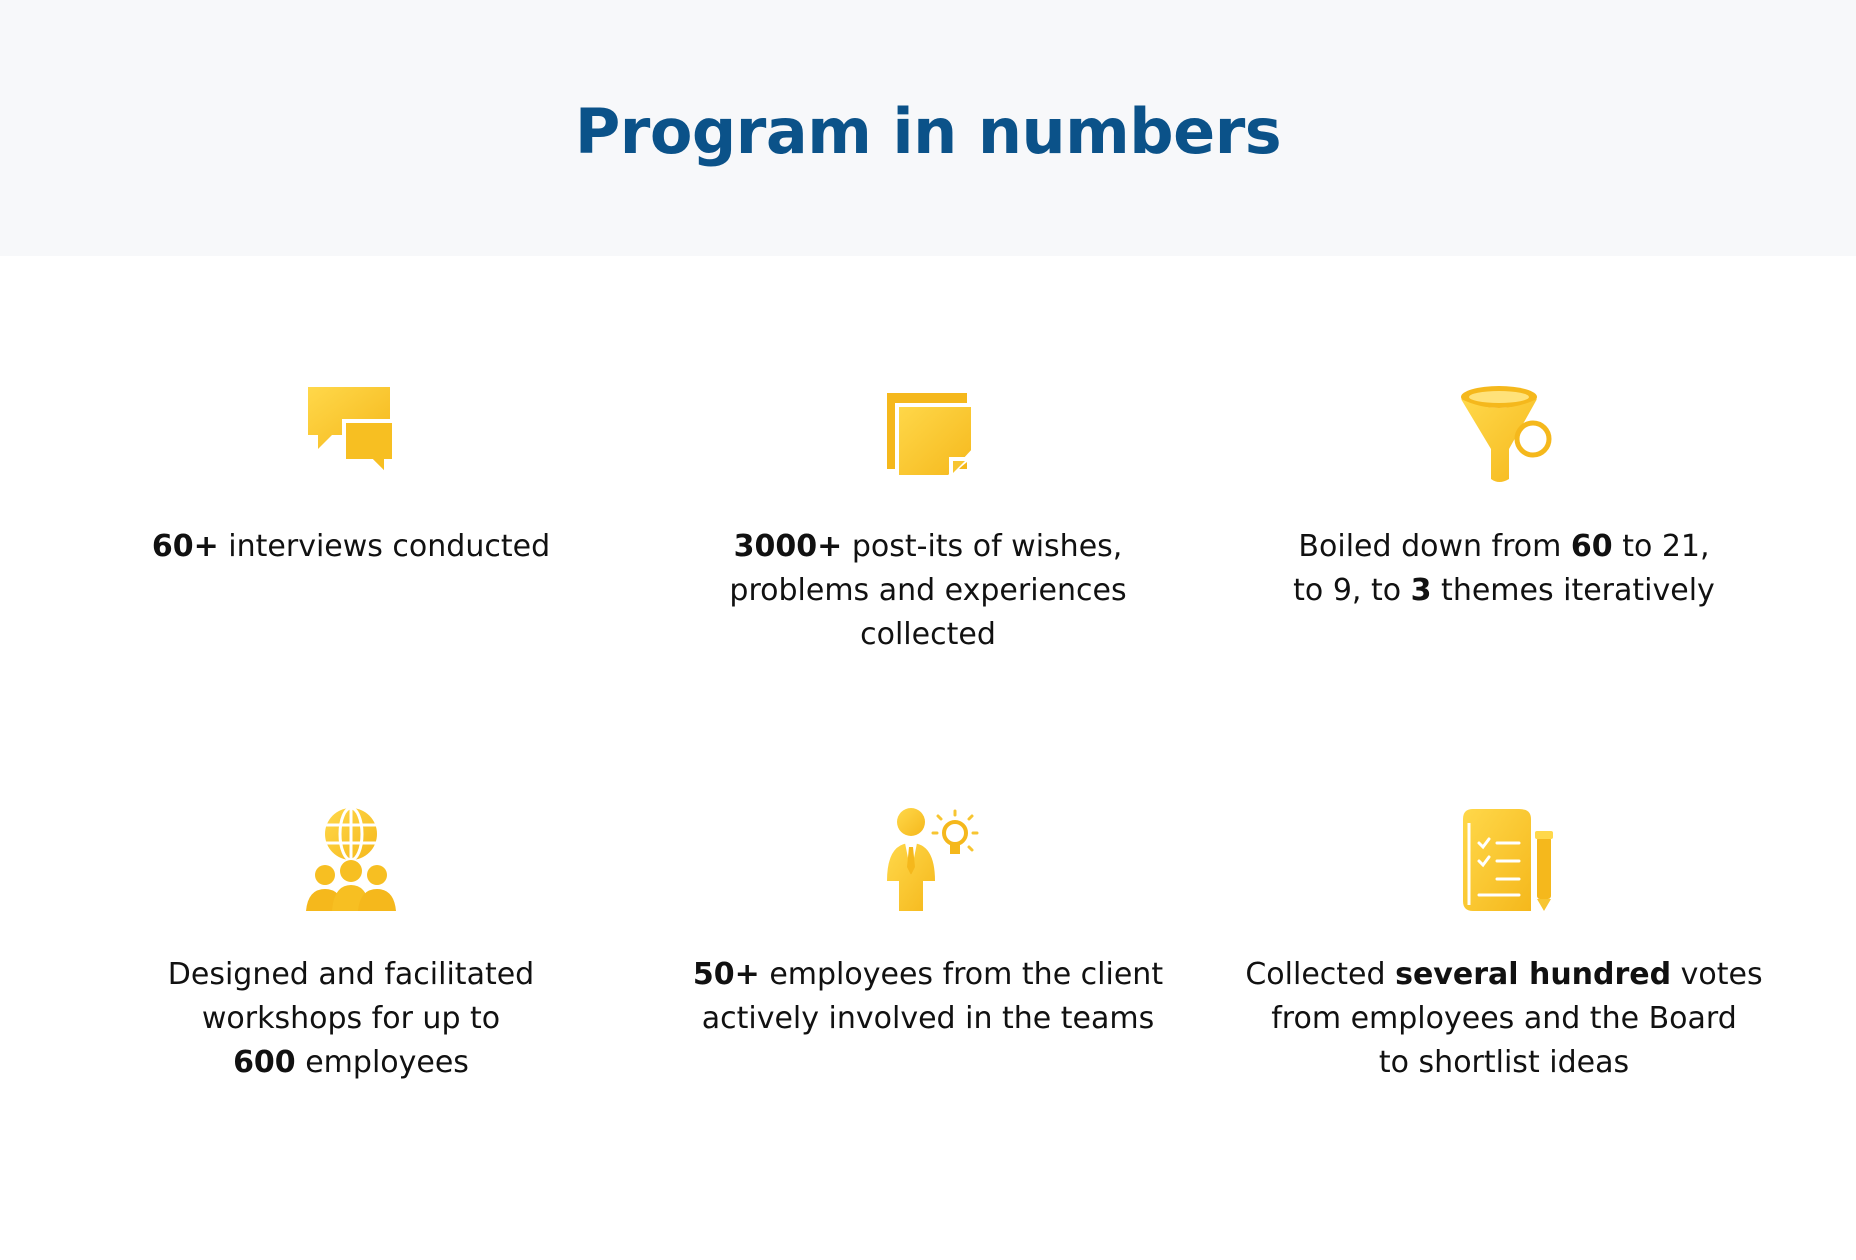 The height and width of the screenshot is (1260, 1856). Describe the element at coordinates (928, 974) in the screenshot. I see `stat-line: 50+ employees from the client` at that location.